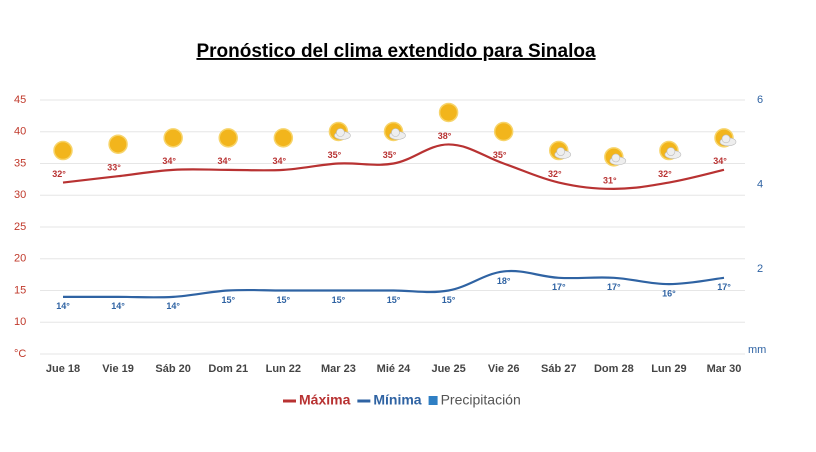 The height and width of the screenshot is (452, 816). Describe the element at coordinates (397, 400) in the screenshot. I see `legend-label: Mínima` at that location.